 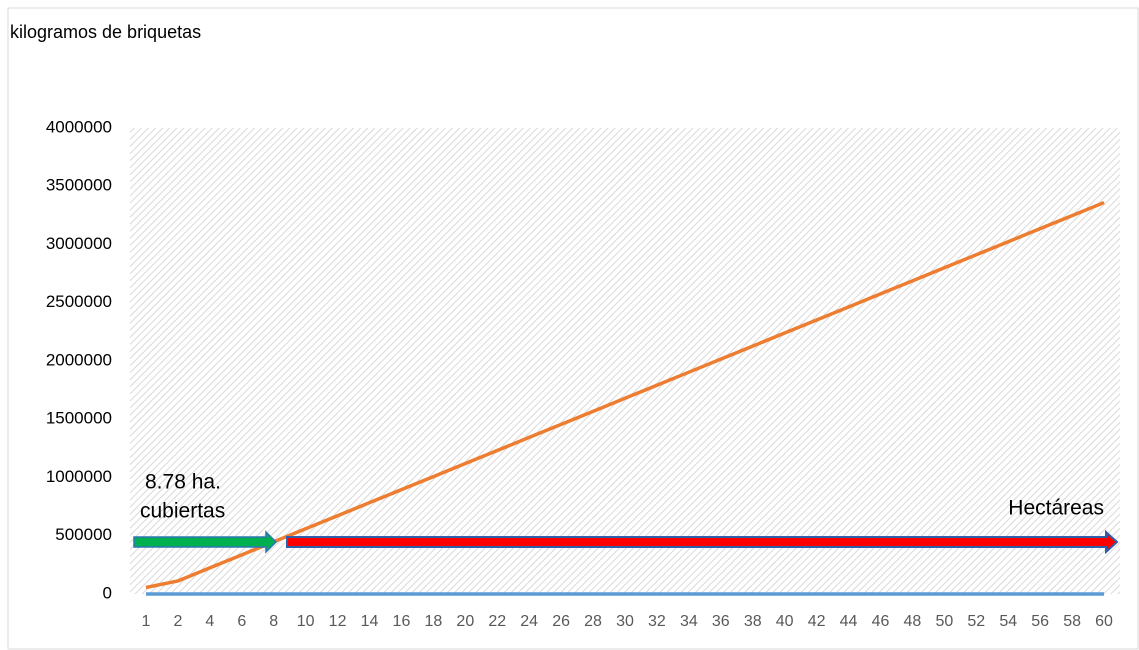 What do you see at coordinates (370, 621) in the screenshot?
I see `x-tick-label: 14` at bounding box center [370, 621].